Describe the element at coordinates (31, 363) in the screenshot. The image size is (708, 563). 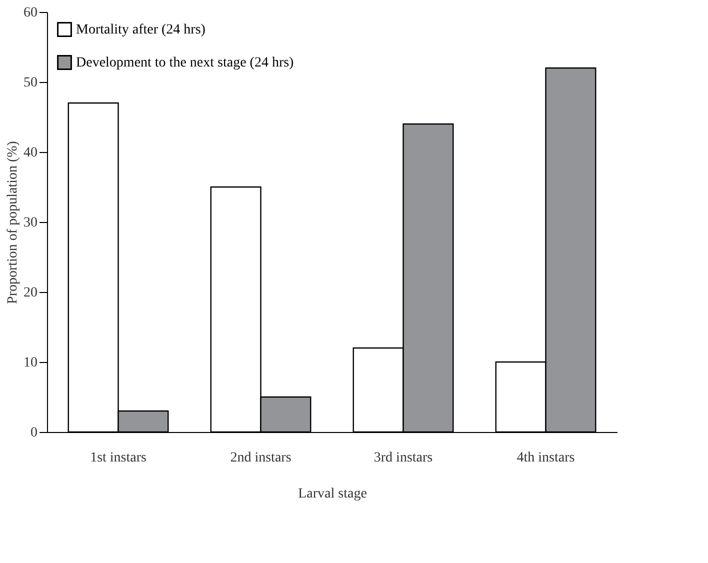
I see `y-tick-label: 10` at that location.